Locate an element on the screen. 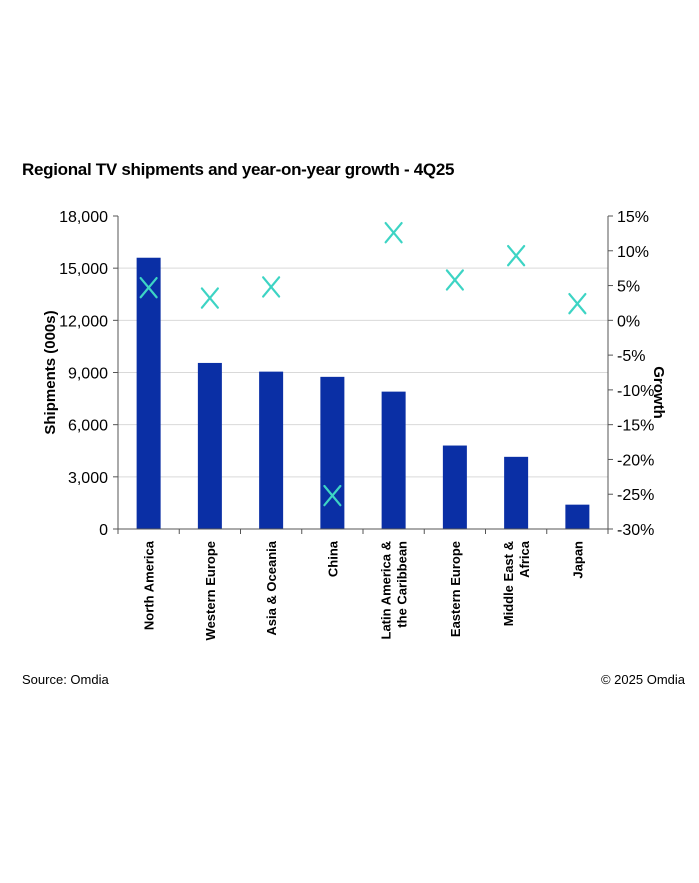  right-tick-label: 5% is located at coordinates (628, 287).